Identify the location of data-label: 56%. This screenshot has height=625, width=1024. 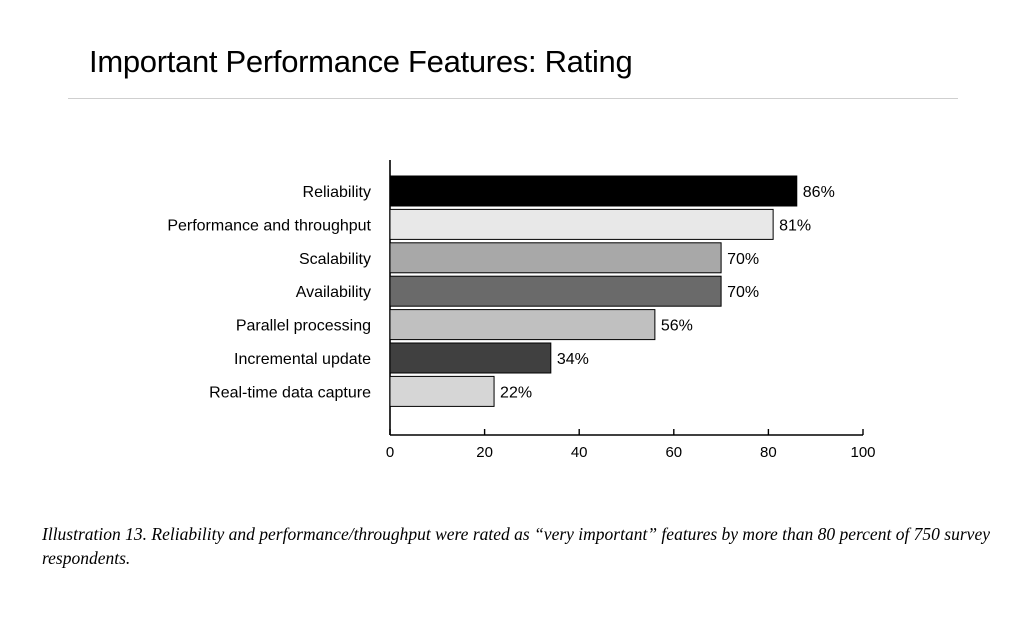
(677, 326).